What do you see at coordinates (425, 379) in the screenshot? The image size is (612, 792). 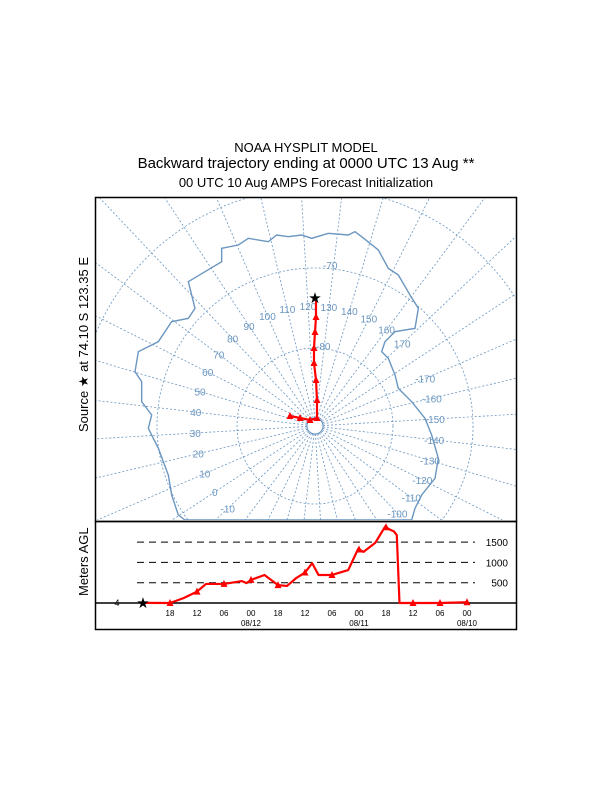 I see `longitude-label: -170` at bounding box center [425, 379].